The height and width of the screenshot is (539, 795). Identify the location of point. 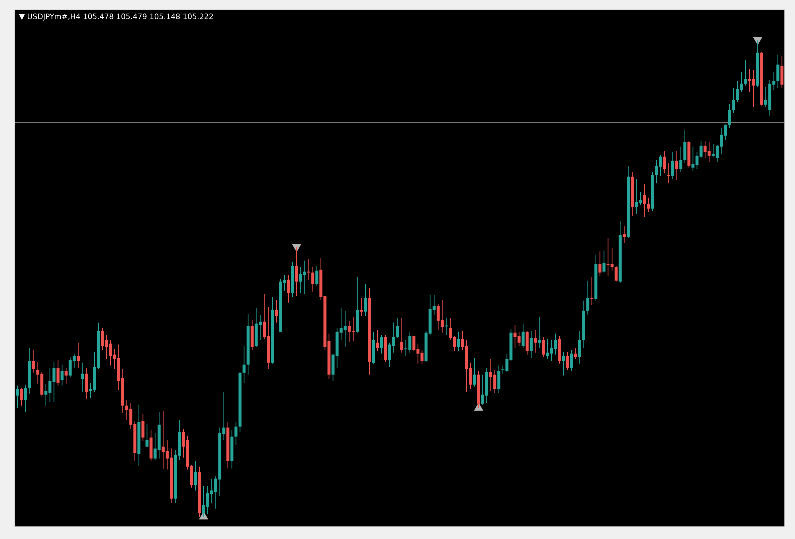
(479, 407).